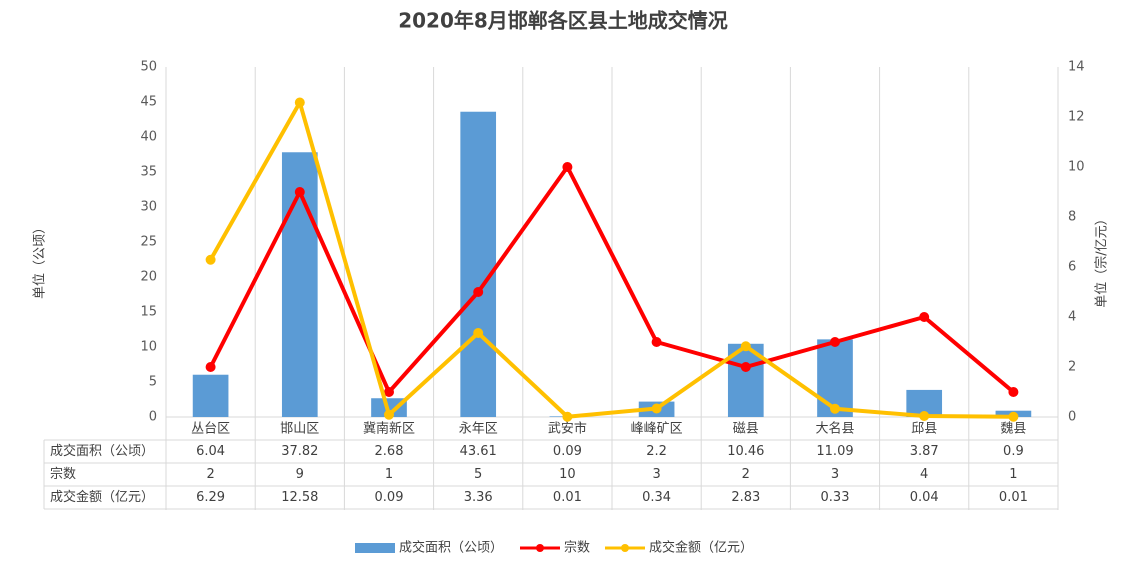  What do you see at coordinates (745, 497) in the screenshot?
I see `table-cell: 2.83` at bounding box center [745, 497].